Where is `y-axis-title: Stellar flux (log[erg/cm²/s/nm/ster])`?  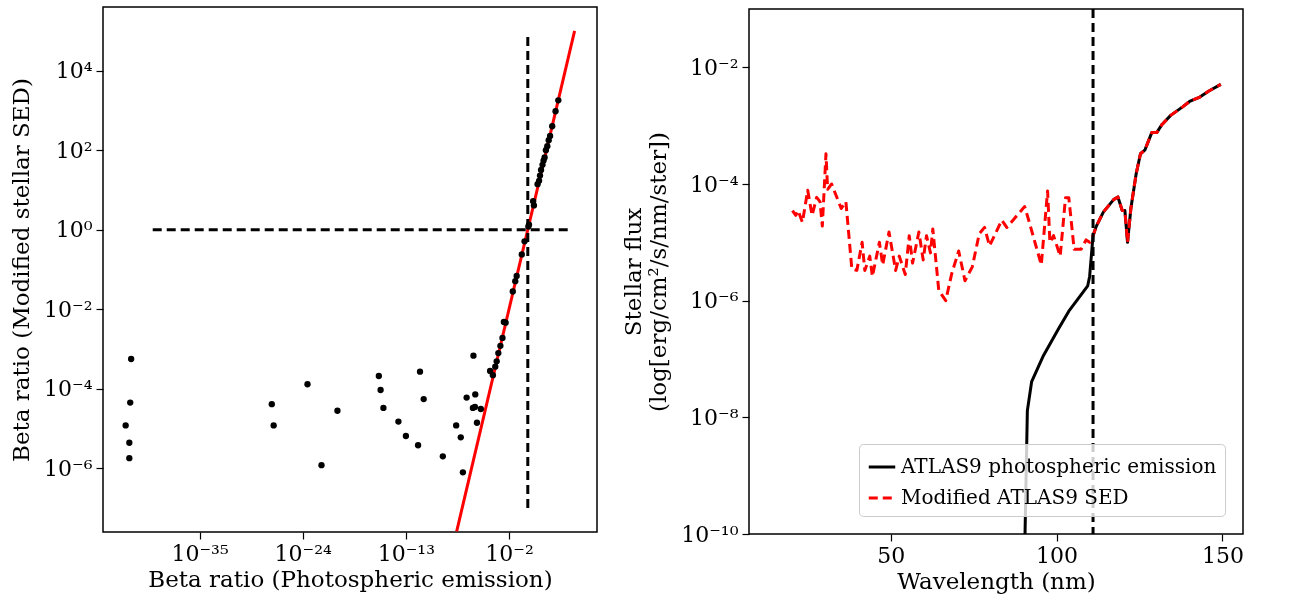
y-axis-title: Stellar flux (log[erg/cm²/s/nm/ster]) is located at coordinates (646, 272).